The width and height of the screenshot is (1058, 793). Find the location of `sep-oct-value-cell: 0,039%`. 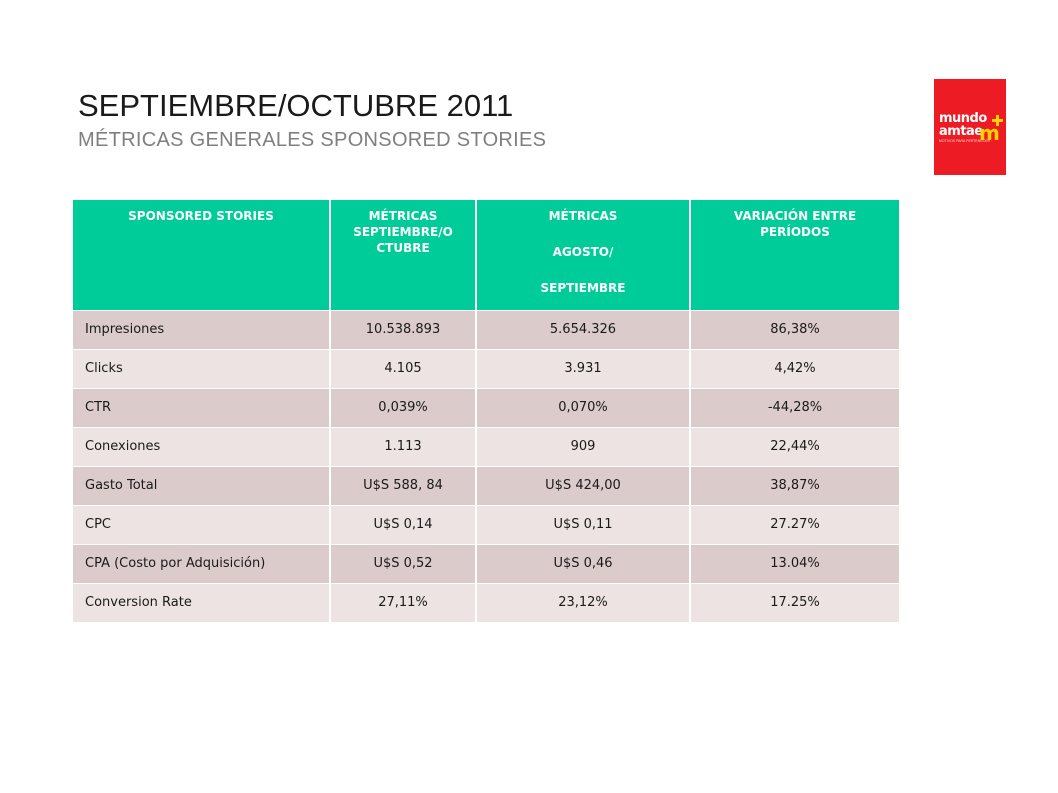

sep-oct-value-cell: 0,039% is located at coordinates (403, 407).